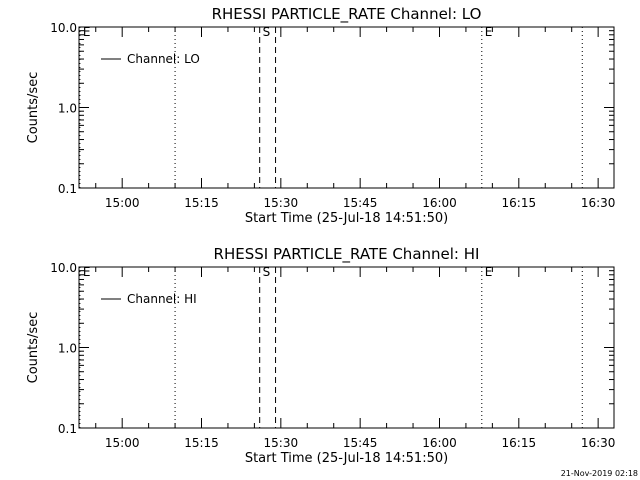  Describe the element at coordinates (163, 59) in the screenshot. I see `legend-label: Channel: LO` at that location.